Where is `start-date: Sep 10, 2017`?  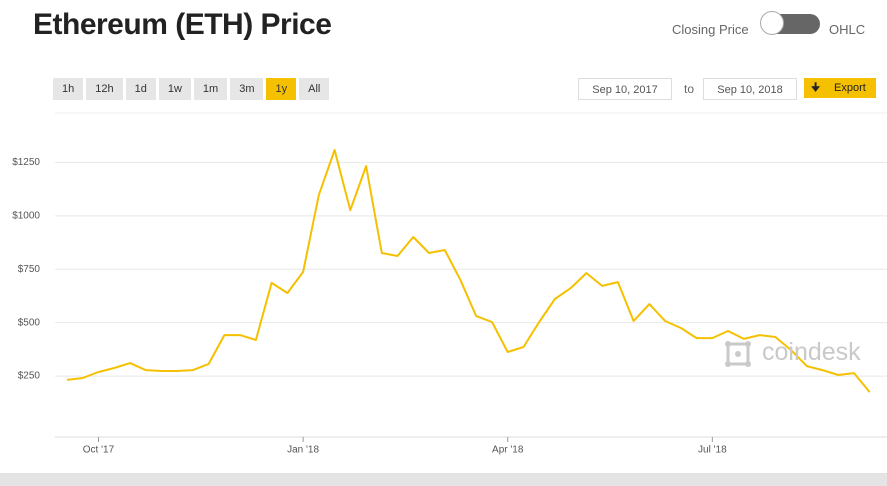
start-date: Sep 10, 2017 is located at coordinates (625, 89).